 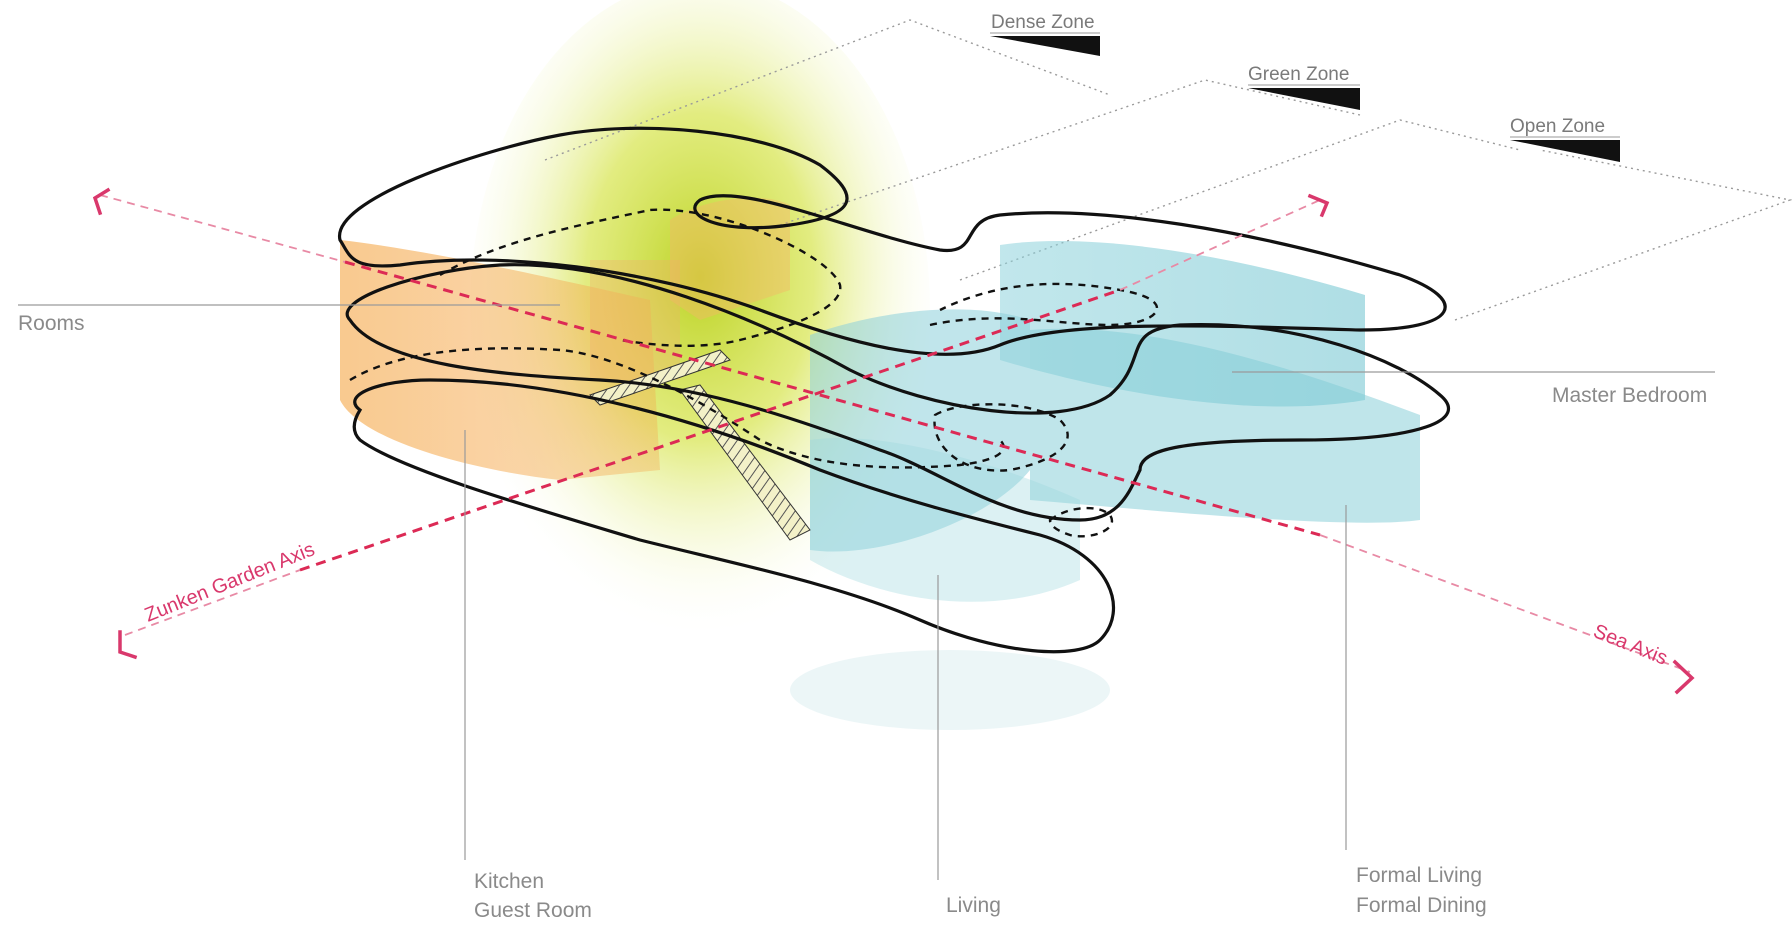 What do you see at coordinates (533, 910) in the screenshot?
I see `guest-room-label: Guest Room` at bounding box center [533, 910].